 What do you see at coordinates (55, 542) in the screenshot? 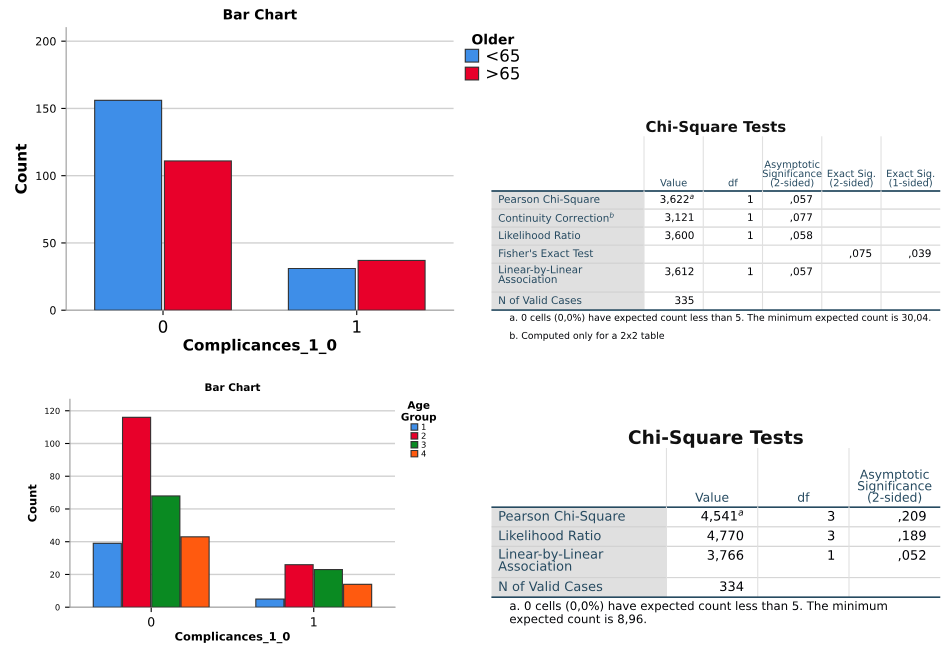
I see `y-tick-label: 40` at bounding box center [55, 542].